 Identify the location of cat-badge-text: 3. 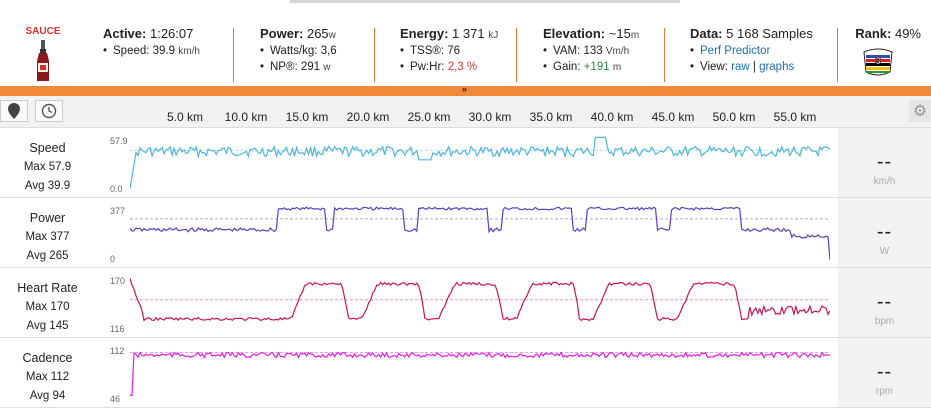
(878, 61).